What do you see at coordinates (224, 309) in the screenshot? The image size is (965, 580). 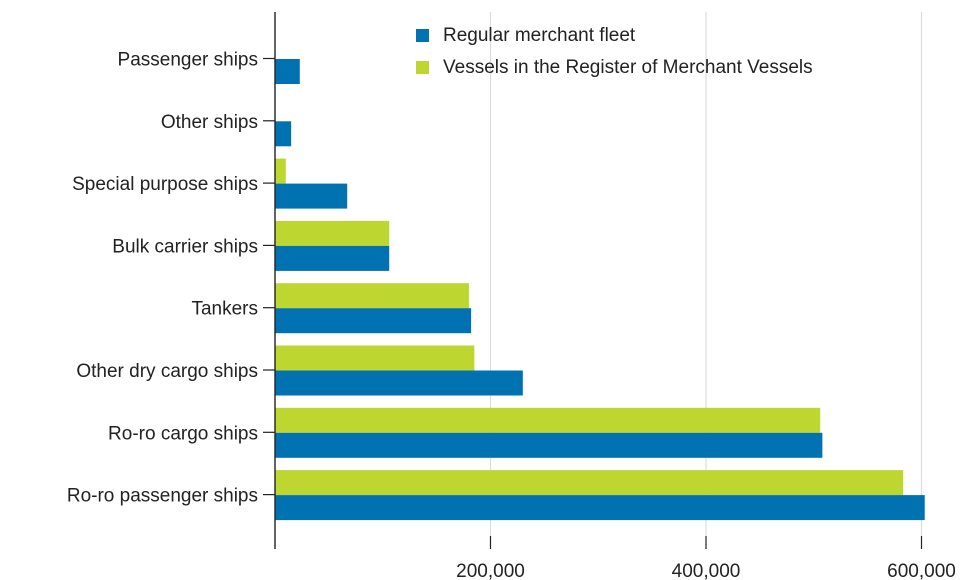 I see `category-label-4: Tankers` at bounding box center [224, 309].